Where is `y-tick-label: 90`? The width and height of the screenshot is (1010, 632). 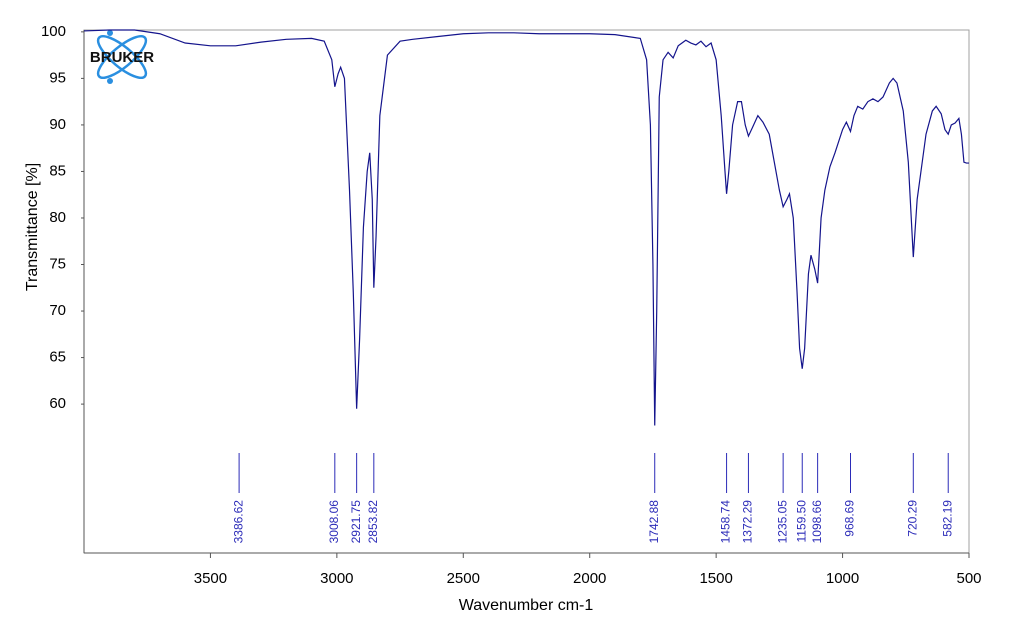
y-tick-label: 90 is located at coordinates (57, 124).